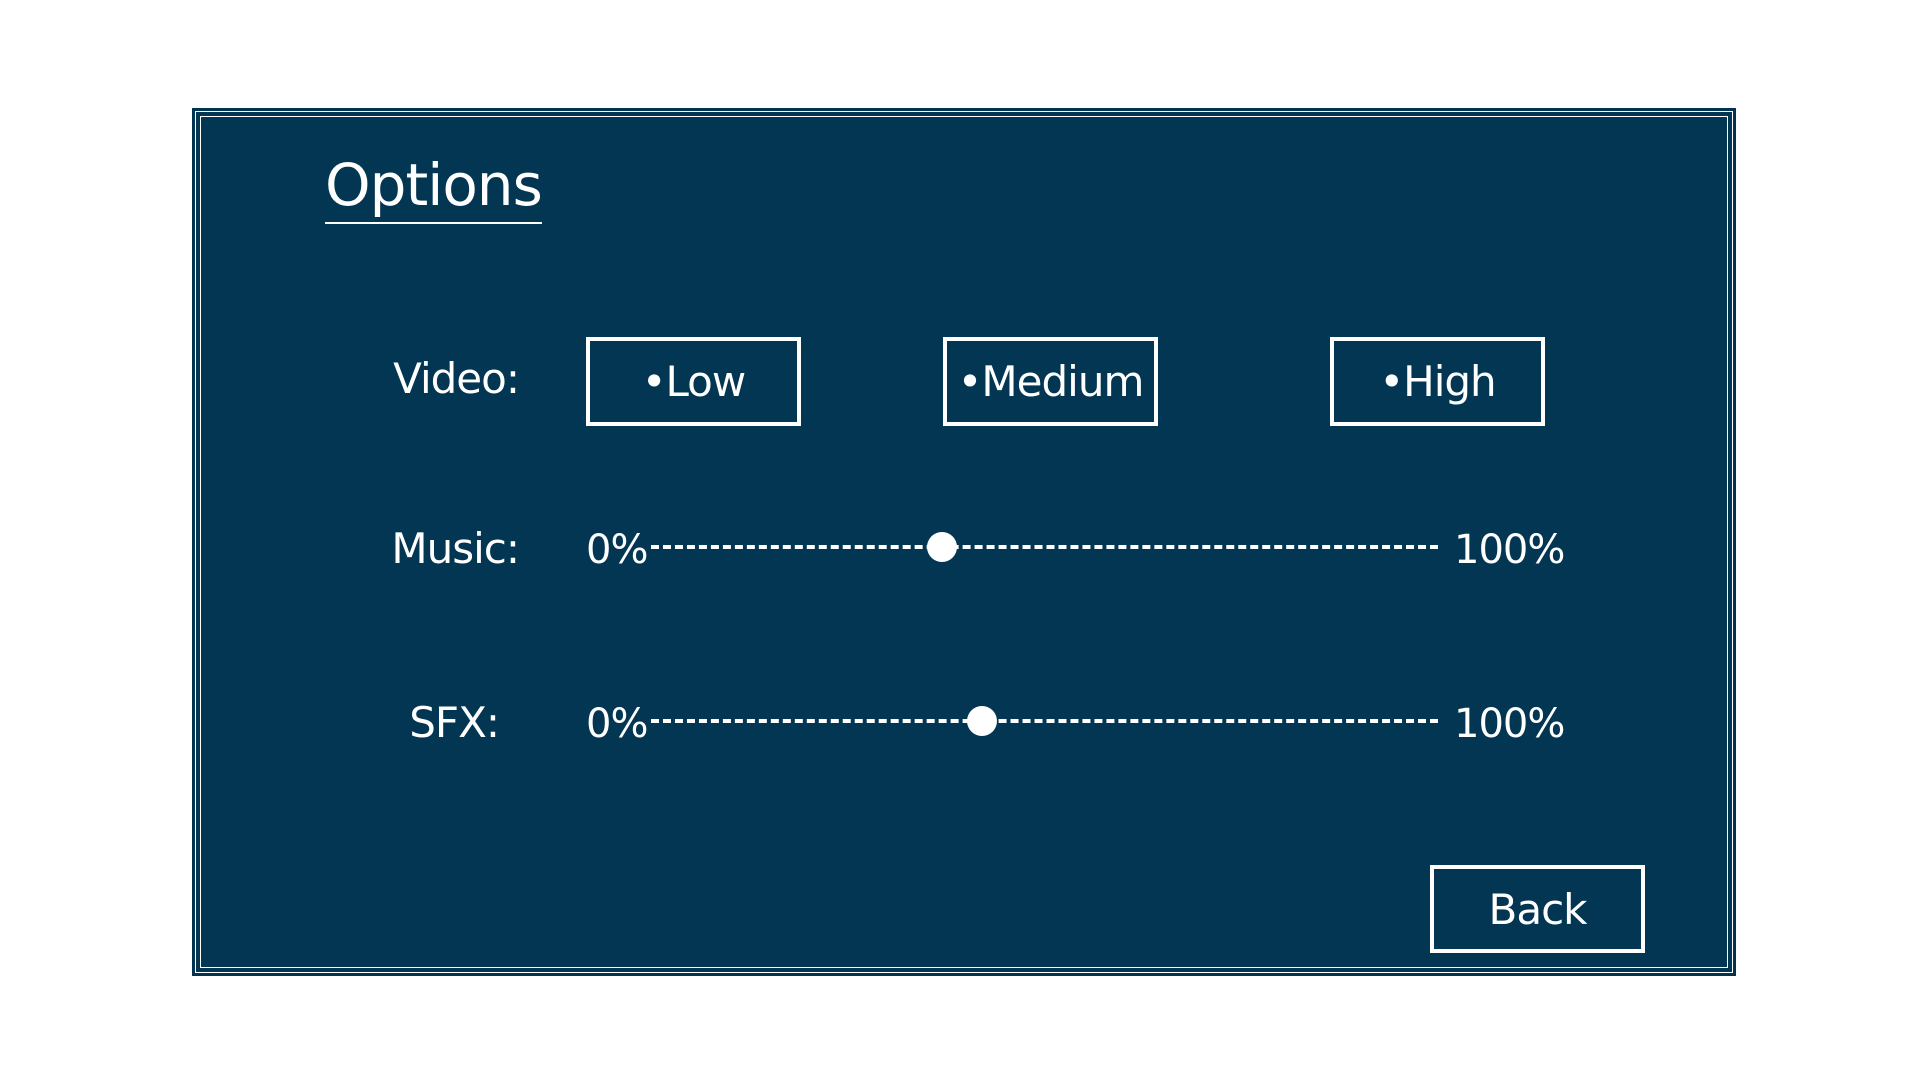 Image resolution: width=1920 pixels, height=1080 pixels. Describe the element at coordinates (1044, 547) in the screenshot. I see `music-slider-track` at that location.